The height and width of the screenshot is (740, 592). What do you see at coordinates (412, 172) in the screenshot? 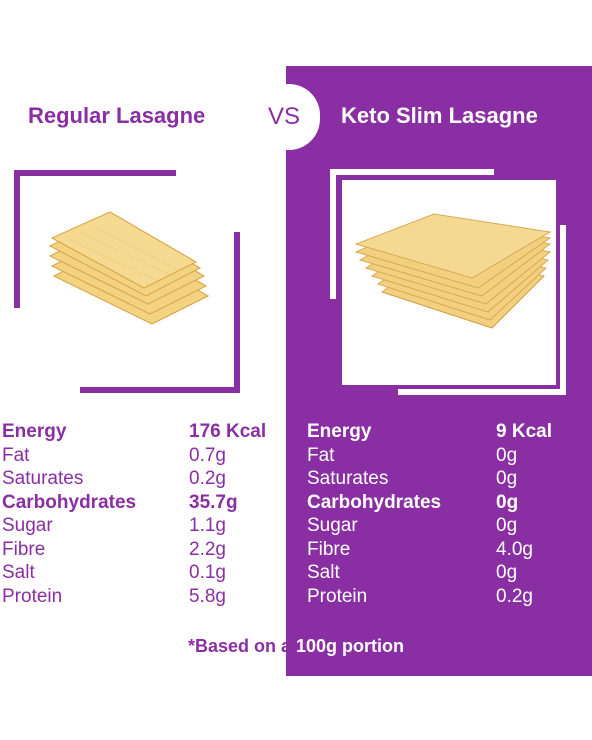
I see `right-frame-top` at bounding box center [412, 172].